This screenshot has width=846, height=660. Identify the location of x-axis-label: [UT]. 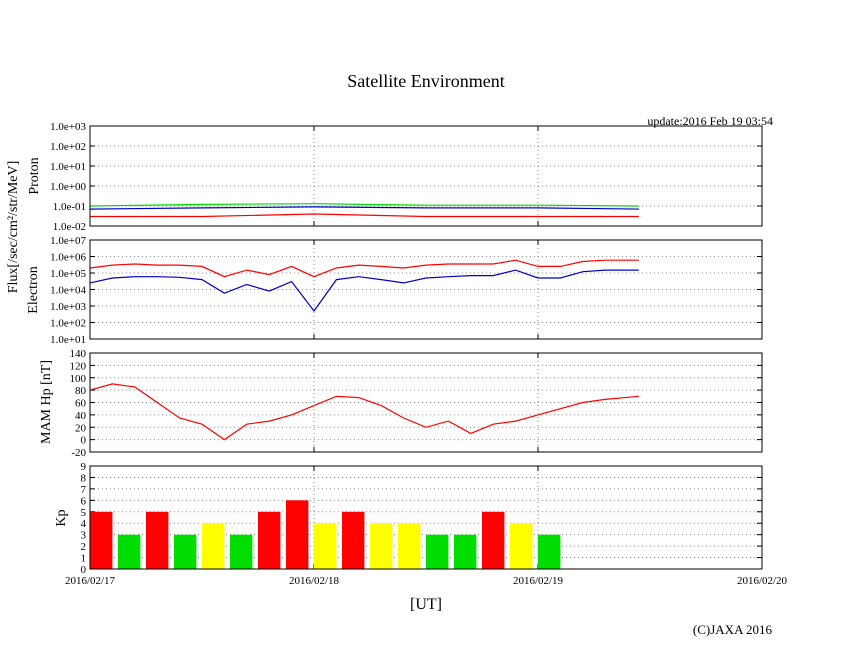
(426, 604).